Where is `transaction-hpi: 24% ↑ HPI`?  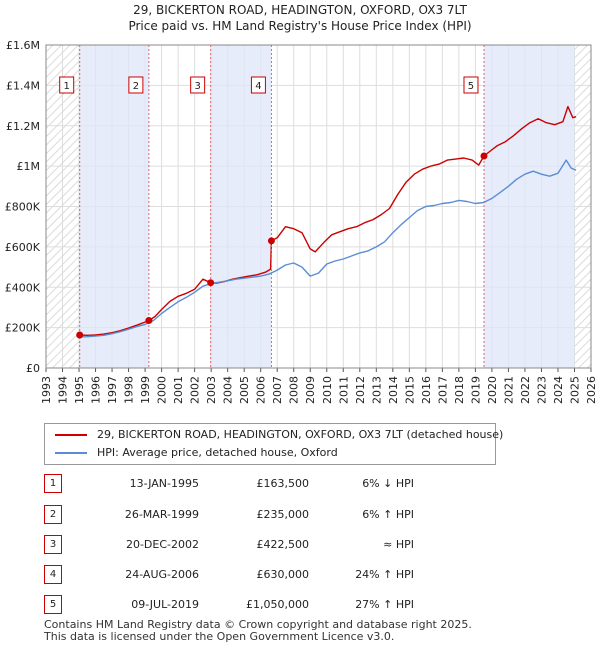
transaction-hpi: 24% ↑ HPI is located at coordinates (384, 574).